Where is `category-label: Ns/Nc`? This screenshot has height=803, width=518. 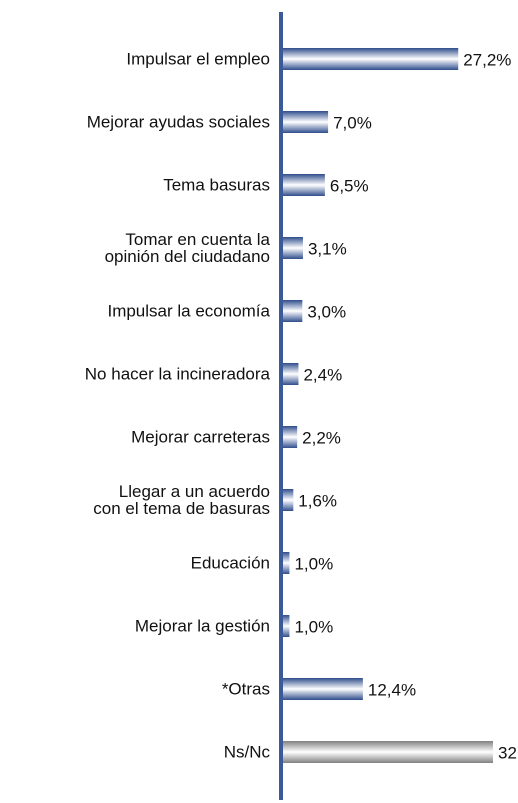 category-label: Ns/Nc is located at coordinates (246, 752).